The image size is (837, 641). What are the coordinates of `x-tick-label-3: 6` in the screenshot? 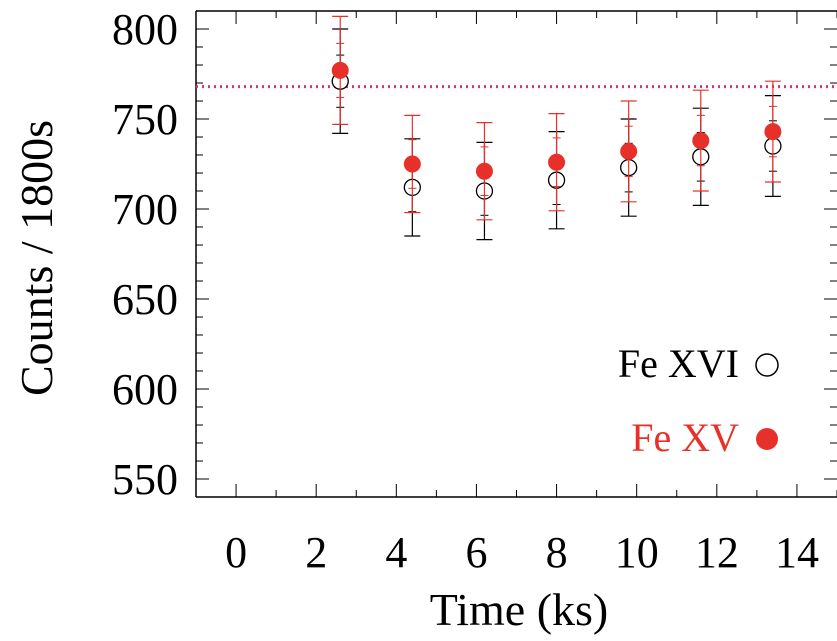 It's located at (476, 552).